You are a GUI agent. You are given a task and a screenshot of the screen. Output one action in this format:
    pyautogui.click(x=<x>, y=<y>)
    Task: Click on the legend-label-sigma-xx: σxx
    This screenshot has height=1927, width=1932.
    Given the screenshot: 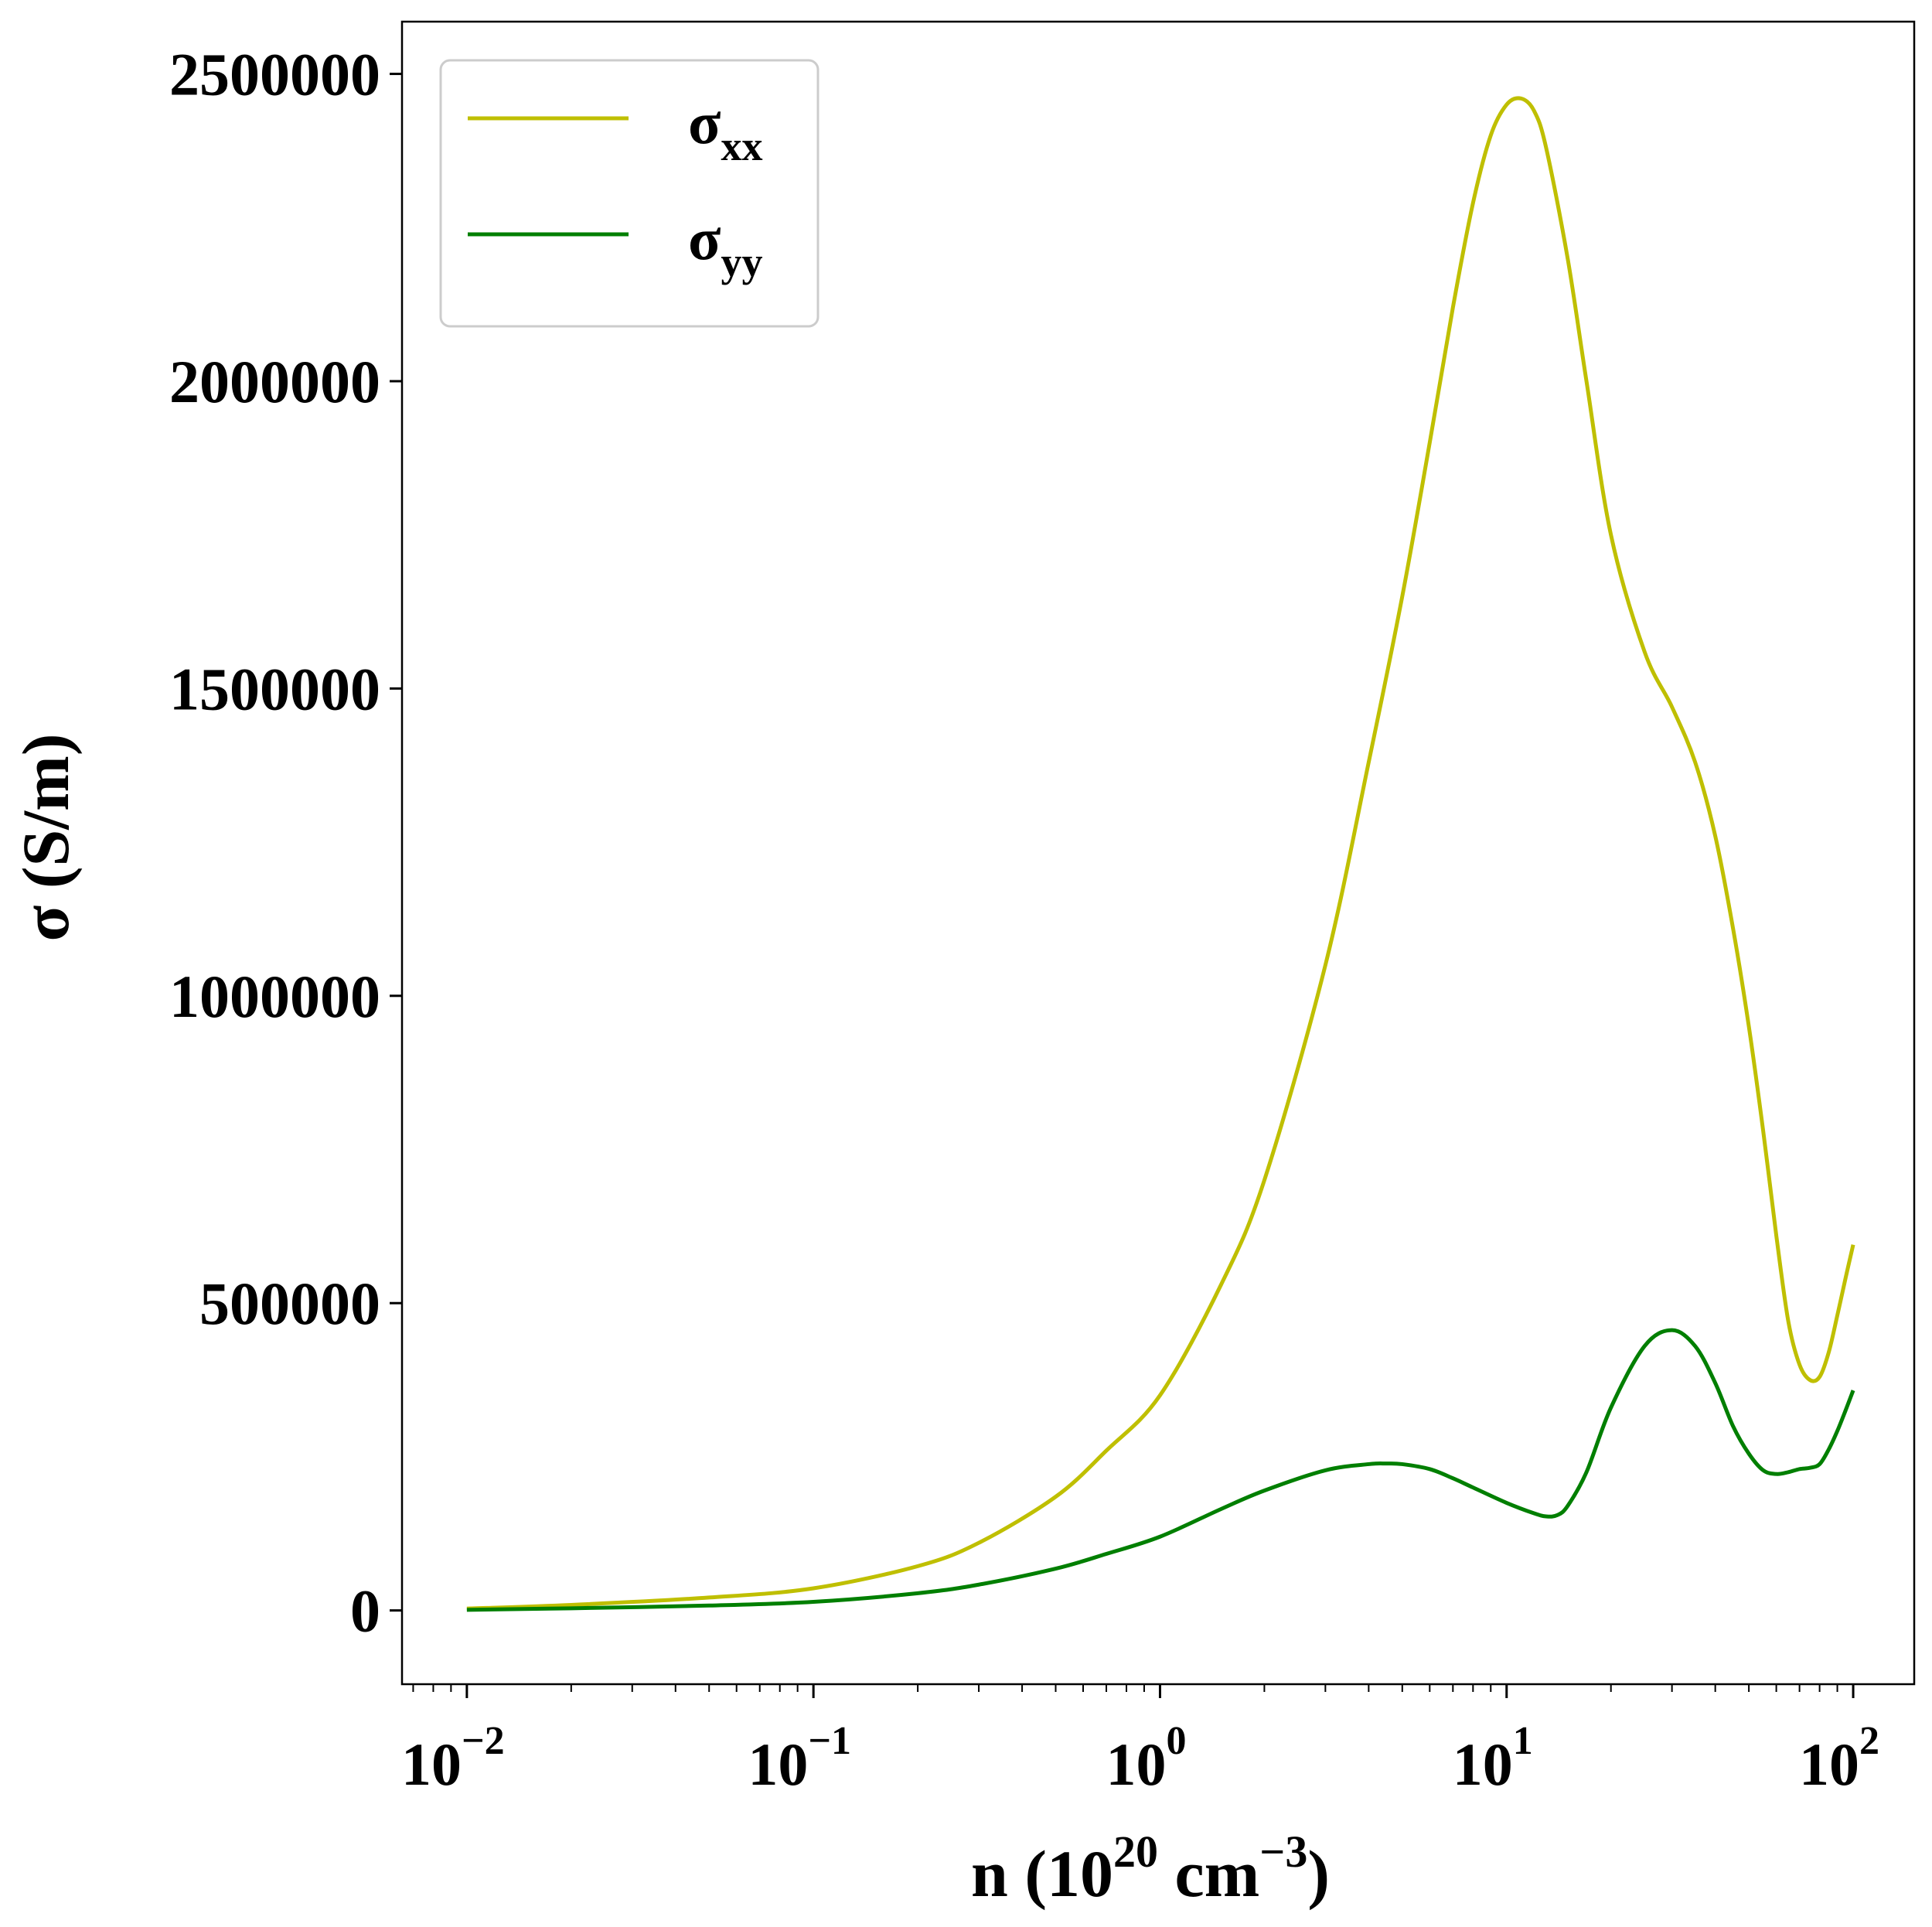 What is the action you would take?
    pyautogui.click(x=725, y=129)
    